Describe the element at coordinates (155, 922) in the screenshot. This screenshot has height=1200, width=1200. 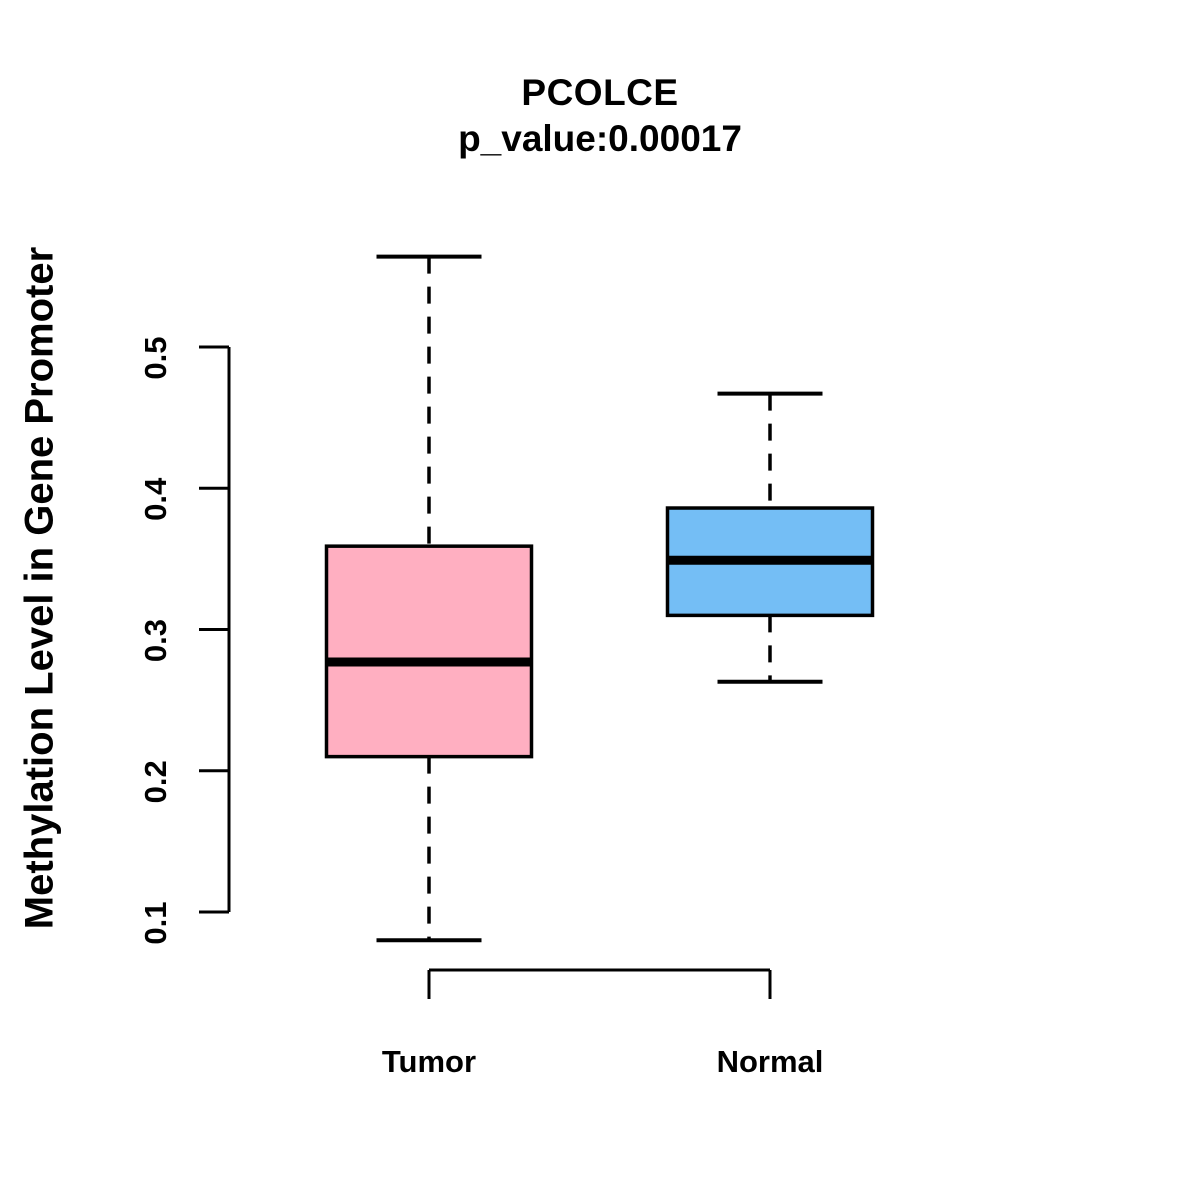
I see `y-axis-tick-label: 0.1` at that location.